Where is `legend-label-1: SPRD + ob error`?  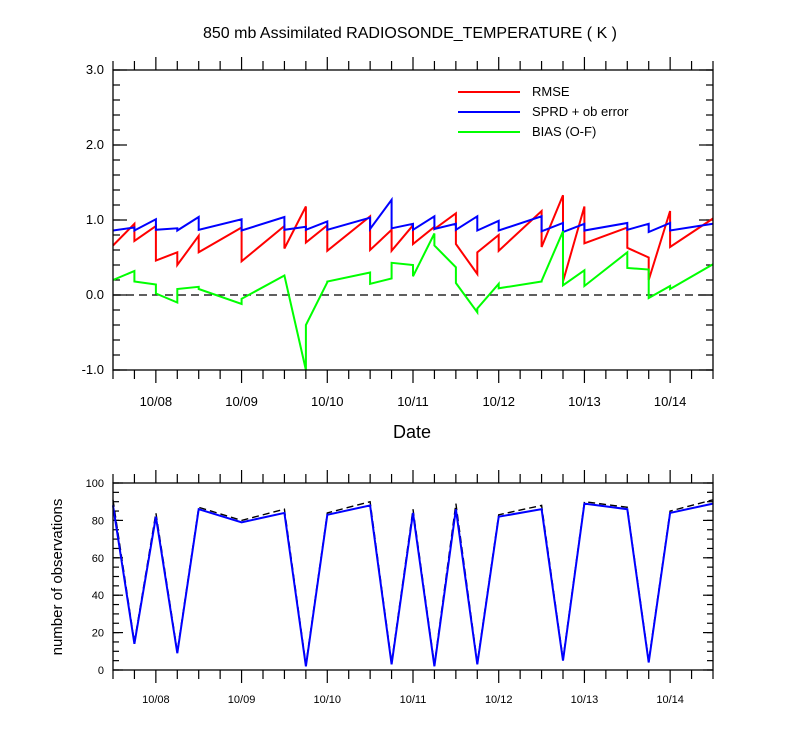 legend-label-1: SPRD + ob error is located at coordinates (580, 111).